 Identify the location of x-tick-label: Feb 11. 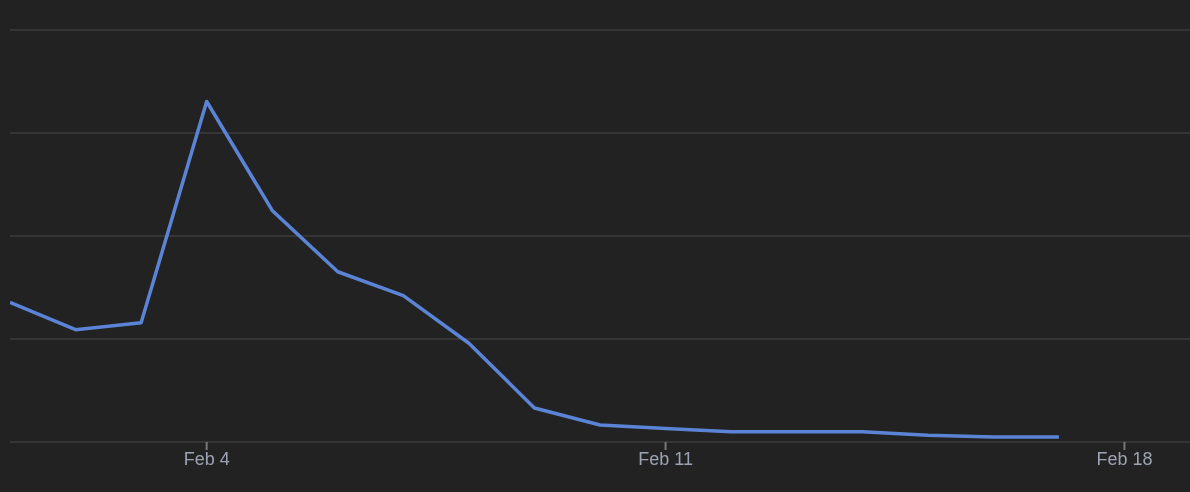
(665, 458).